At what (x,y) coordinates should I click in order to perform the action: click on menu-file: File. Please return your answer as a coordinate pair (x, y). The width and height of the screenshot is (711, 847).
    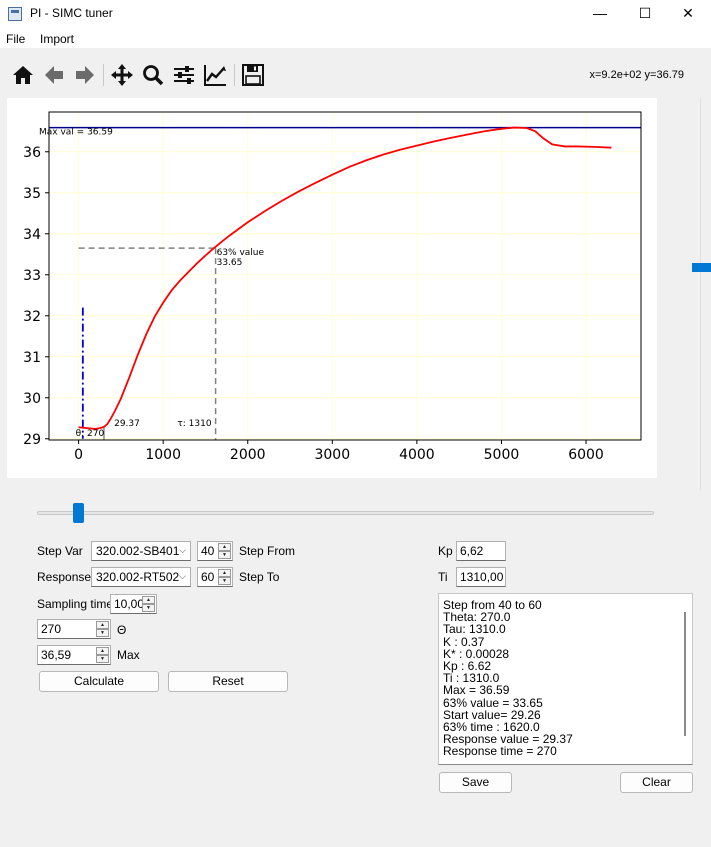
    Looking at the image, I should click on (16, 39).